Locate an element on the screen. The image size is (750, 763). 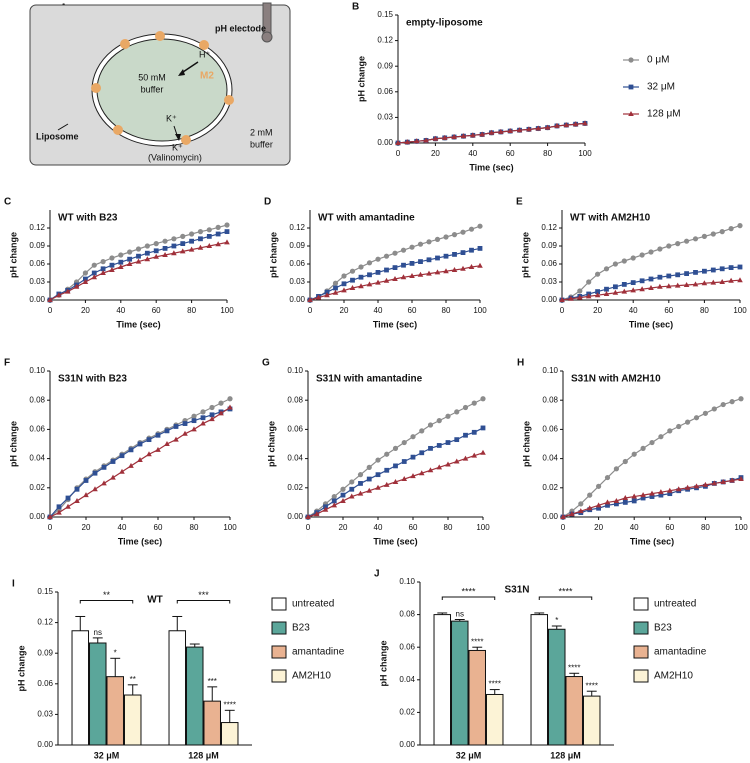
panel-letter: J is located at coordinates (377, 574).